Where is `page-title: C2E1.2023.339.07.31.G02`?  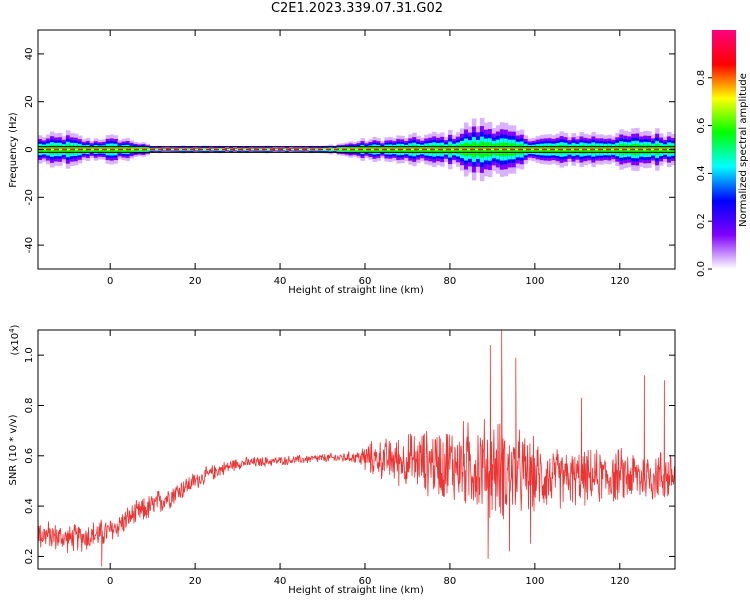 page-title: C2E1.2023.339.07.31.G02 is located at coordinates (357, 8).